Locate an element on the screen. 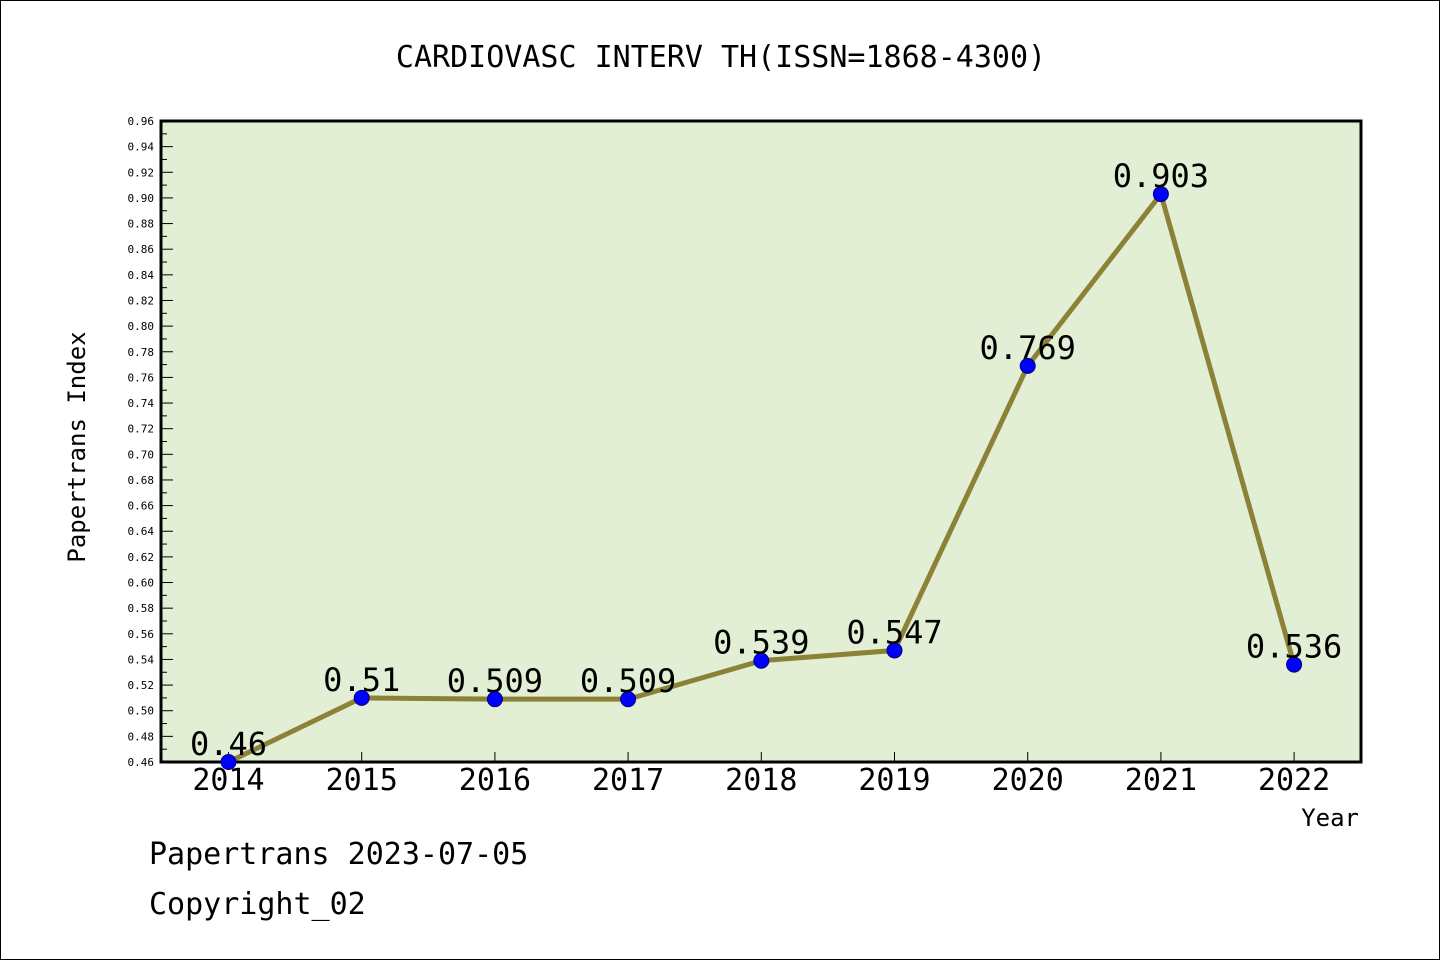 The height and width of the screenshot is (964, 1440). y-tick-label: 0.60 is located at coordinates (141, 583).